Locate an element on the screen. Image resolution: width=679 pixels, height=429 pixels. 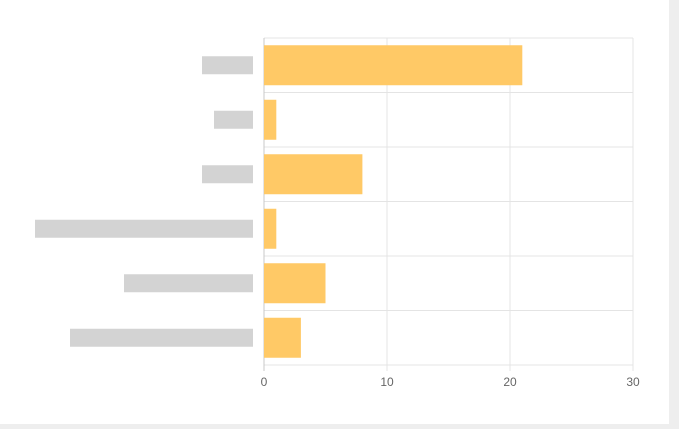
x-tick-label: 10 is located at coordinates (387, 382).